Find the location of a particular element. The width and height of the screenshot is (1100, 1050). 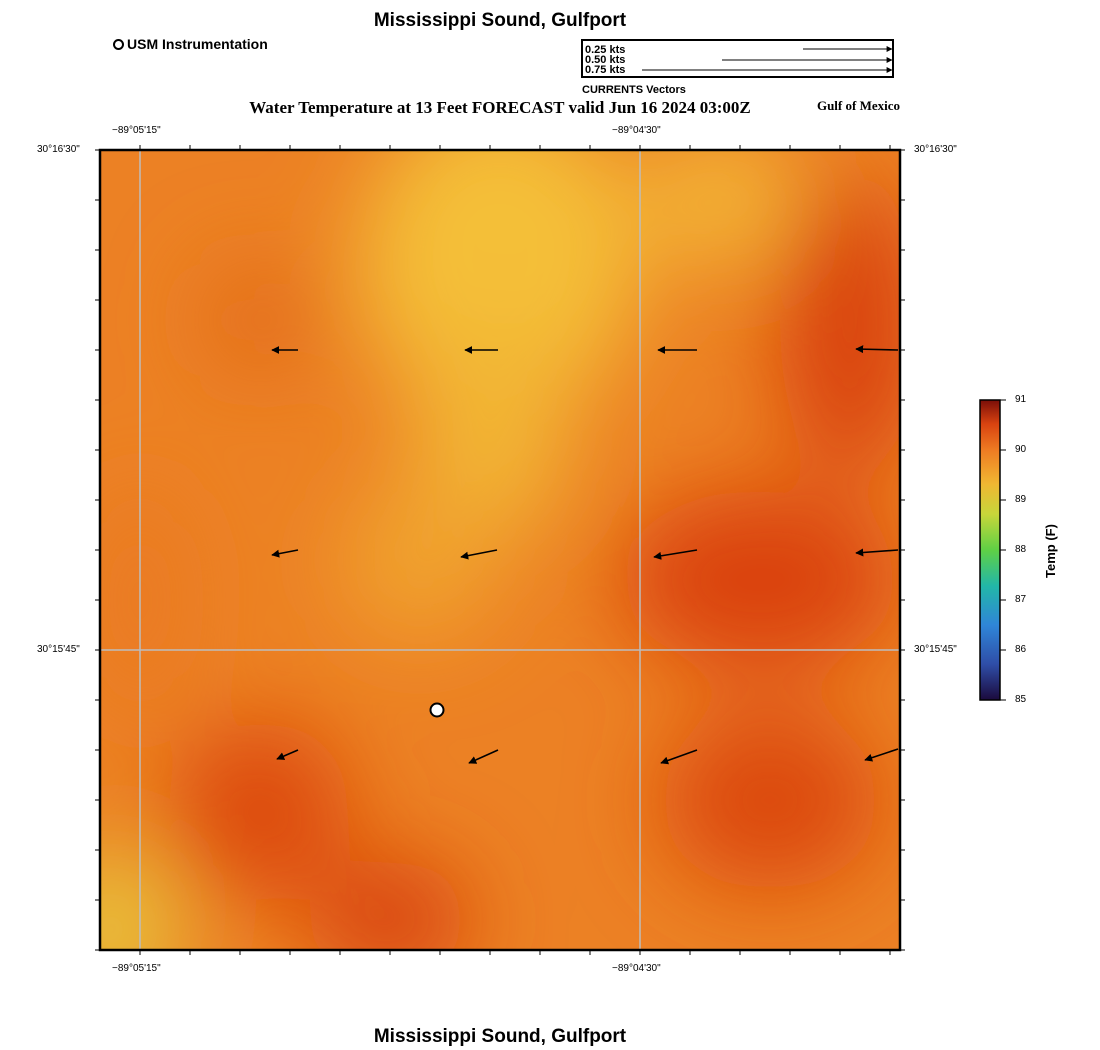

lat-label-right-2: 30°15'45" is located at coordinates (935, 649).